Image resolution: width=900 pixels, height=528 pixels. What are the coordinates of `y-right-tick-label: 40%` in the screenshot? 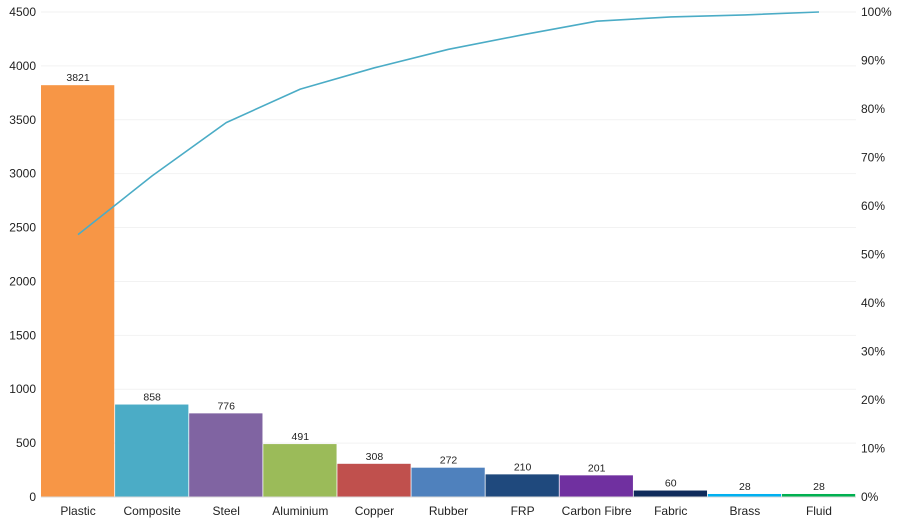 It's located at (873, 303).